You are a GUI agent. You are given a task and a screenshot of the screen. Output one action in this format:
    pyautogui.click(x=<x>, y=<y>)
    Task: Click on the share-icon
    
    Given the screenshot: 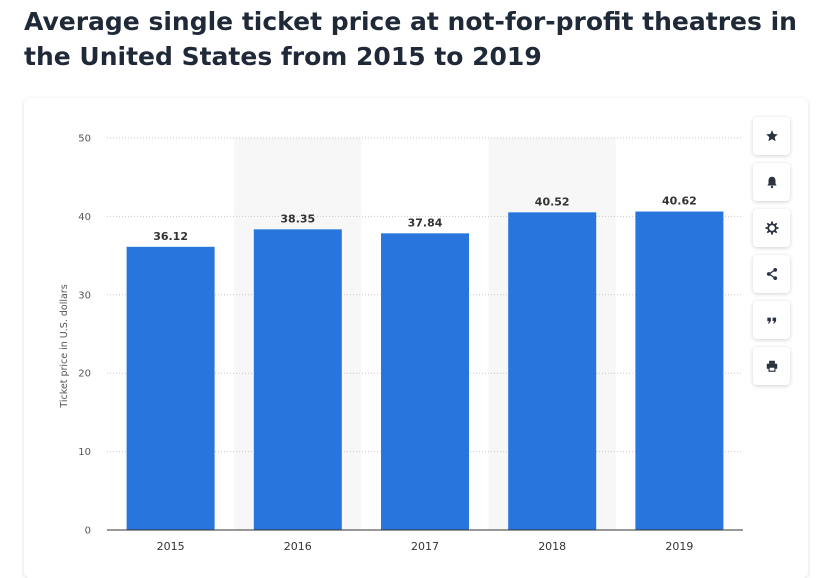 What is the action you would take?
    pyautogui.click(x=771, y=274)
    